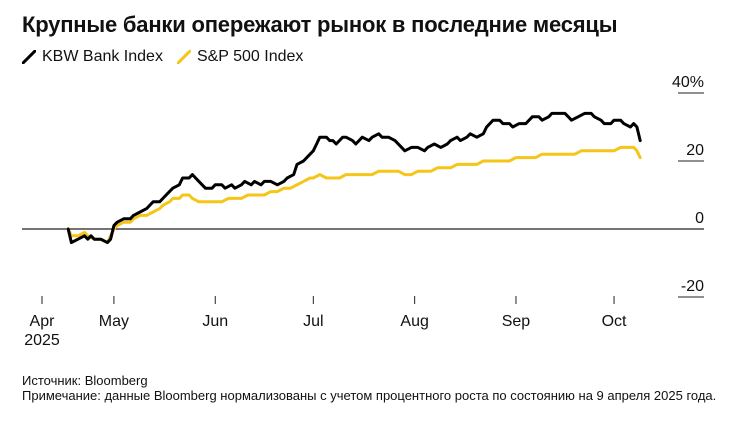  Describe the element at coordinates (43, 321) in the screenshot. I see `x-tick-label-0: Apr` at that location.